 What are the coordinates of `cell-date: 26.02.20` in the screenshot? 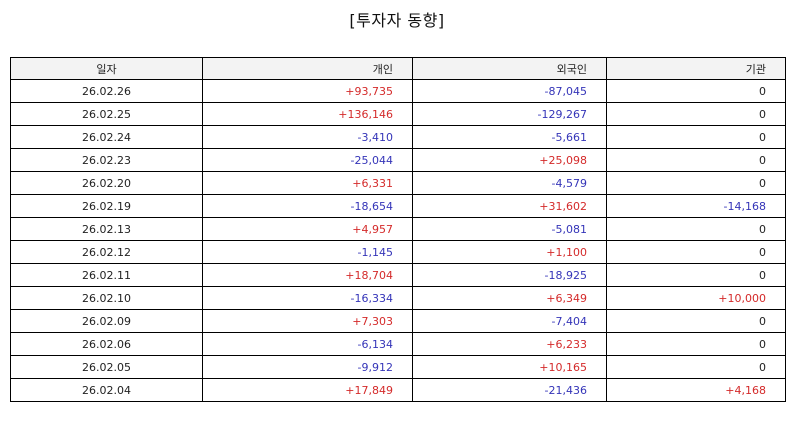 It's located at (106, 183).